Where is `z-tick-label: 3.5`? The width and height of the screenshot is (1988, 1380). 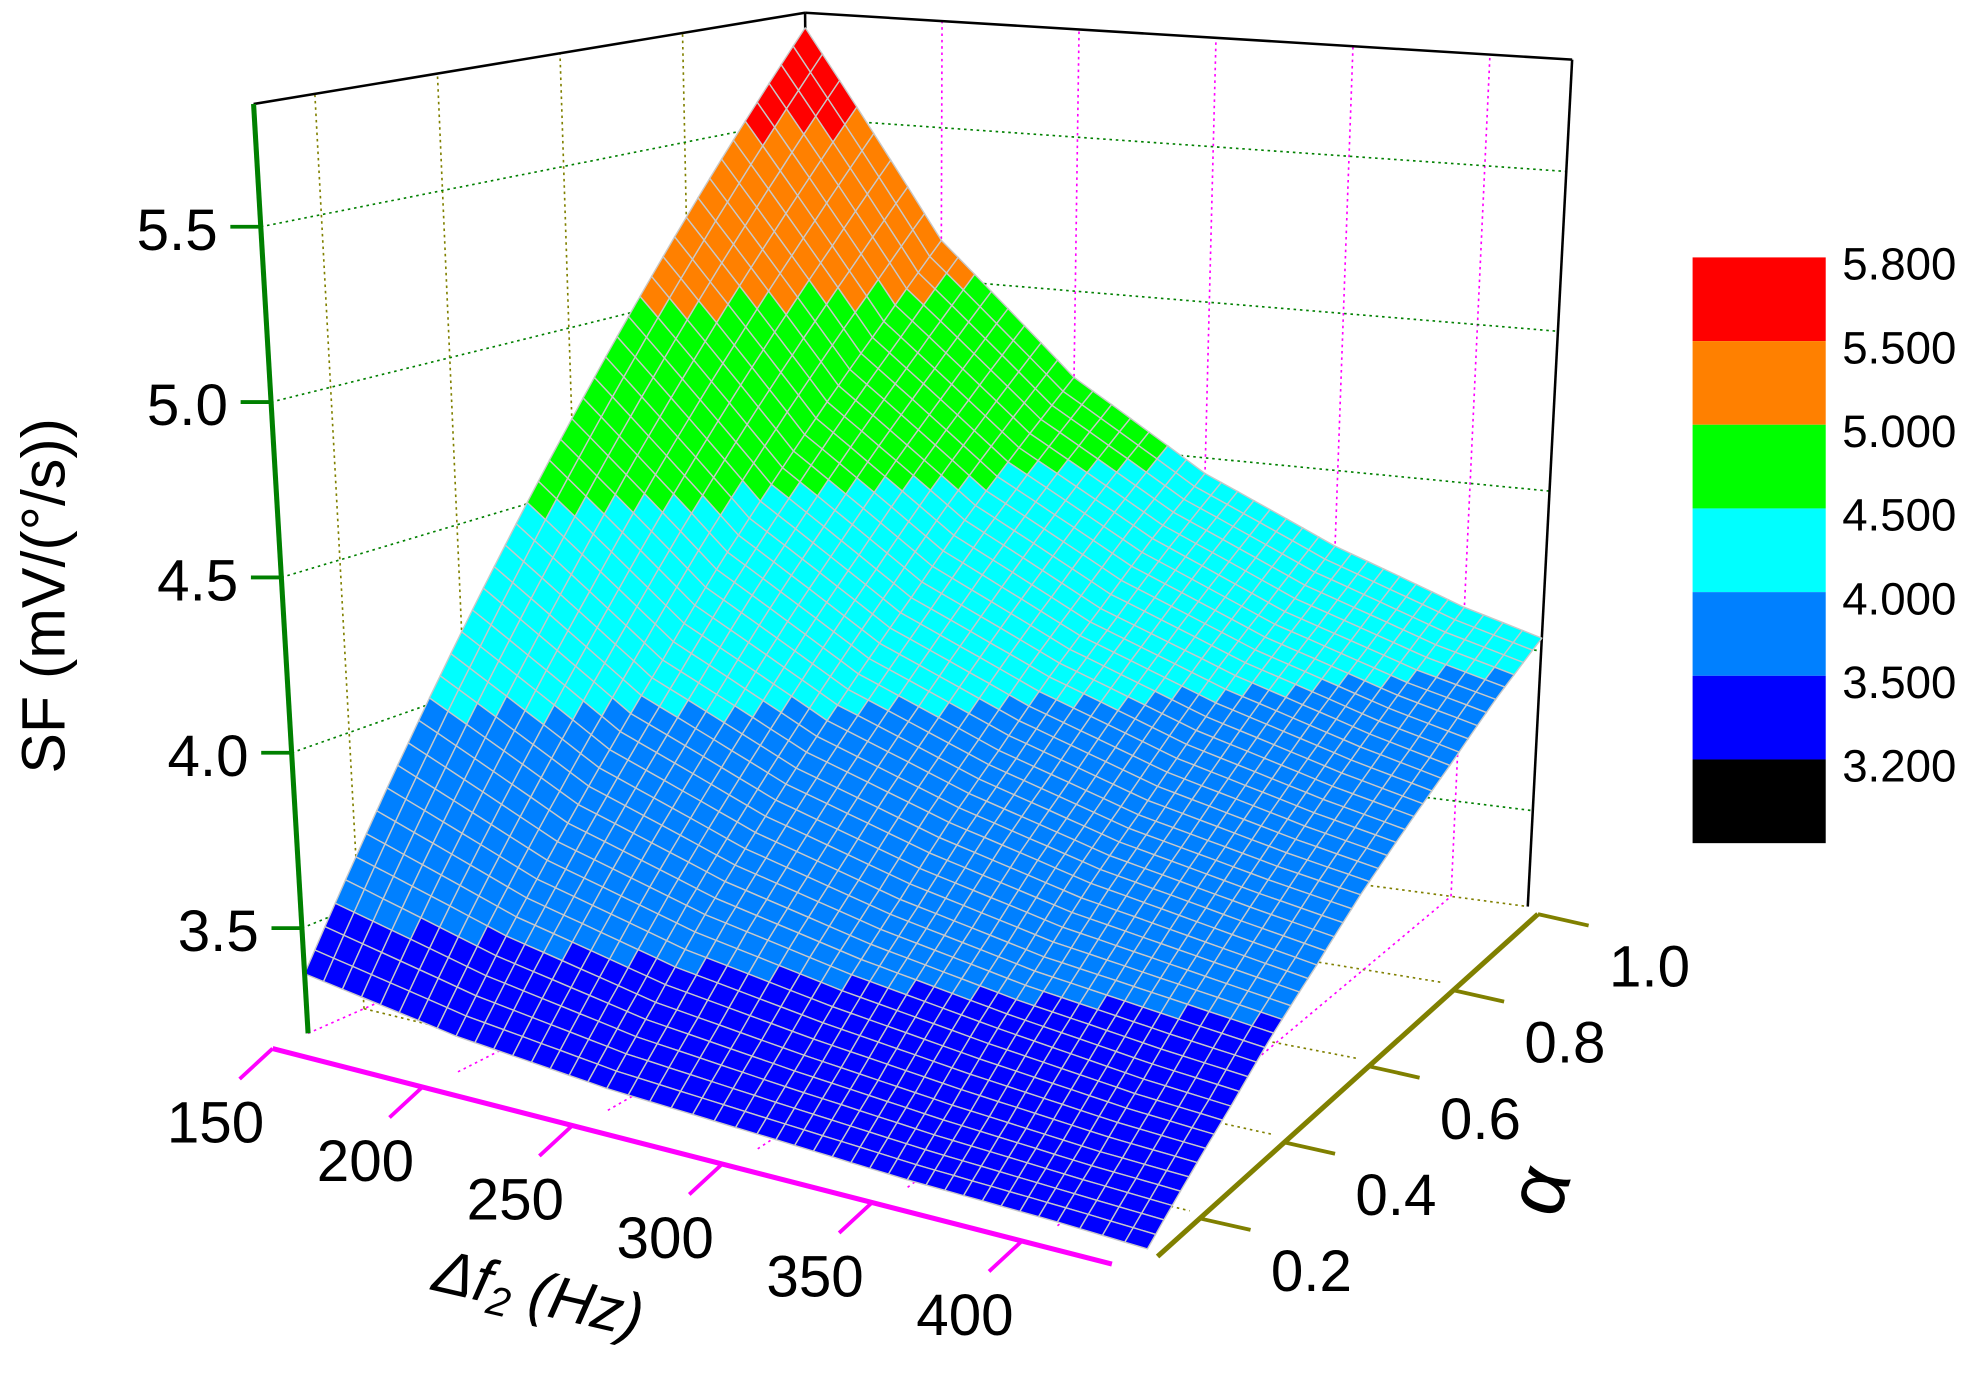 z-tick-label: 3.5 is located at coordinates (218, 931).